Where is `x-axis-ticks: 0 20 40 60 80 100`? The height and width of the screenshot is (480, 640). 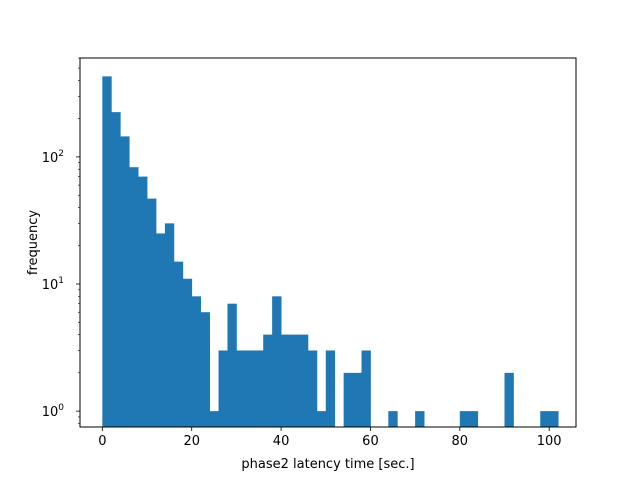
x-axis-ticks: 0 20 40 60 80 100 is located at coordinates (330, 438).